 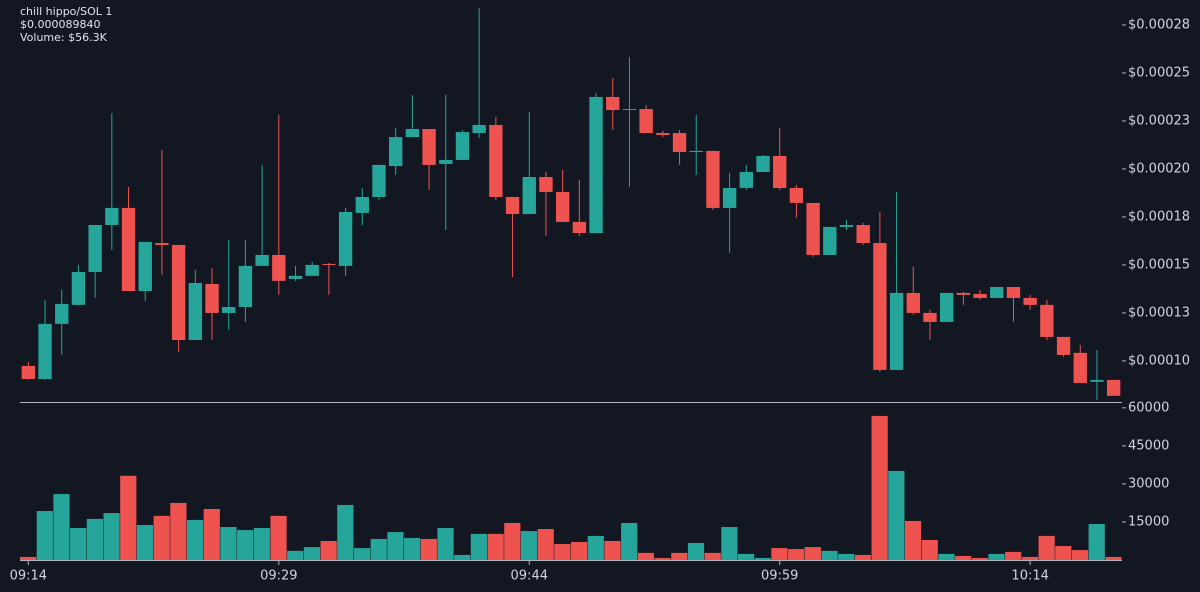 I want to click on y-tick-label: $0.00025, so click(x=1159, y=72).